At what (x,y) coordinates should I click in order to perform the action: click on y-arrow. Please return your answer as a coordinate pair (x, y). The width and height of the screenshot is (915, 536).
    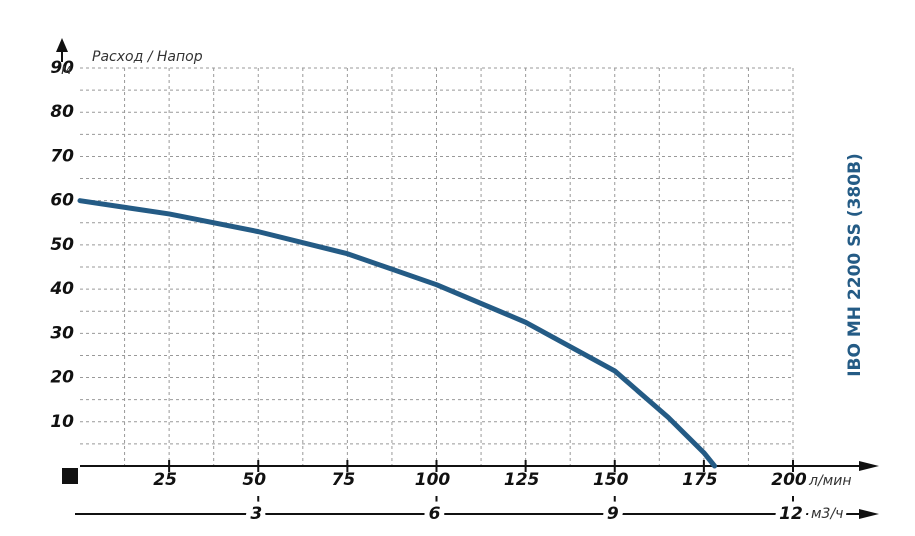
    Looking at the image, I should click on (62, 45).